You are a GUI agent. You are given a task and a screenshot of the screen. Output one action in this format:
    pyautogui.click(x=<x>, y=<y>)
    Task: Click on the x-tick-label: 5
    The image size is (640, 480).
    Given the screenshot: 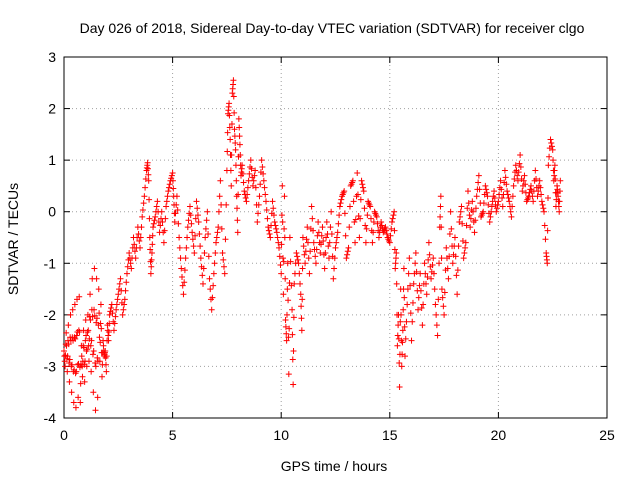 What is the action you would take?
    pyautogui.click(x=173, y=435)
    